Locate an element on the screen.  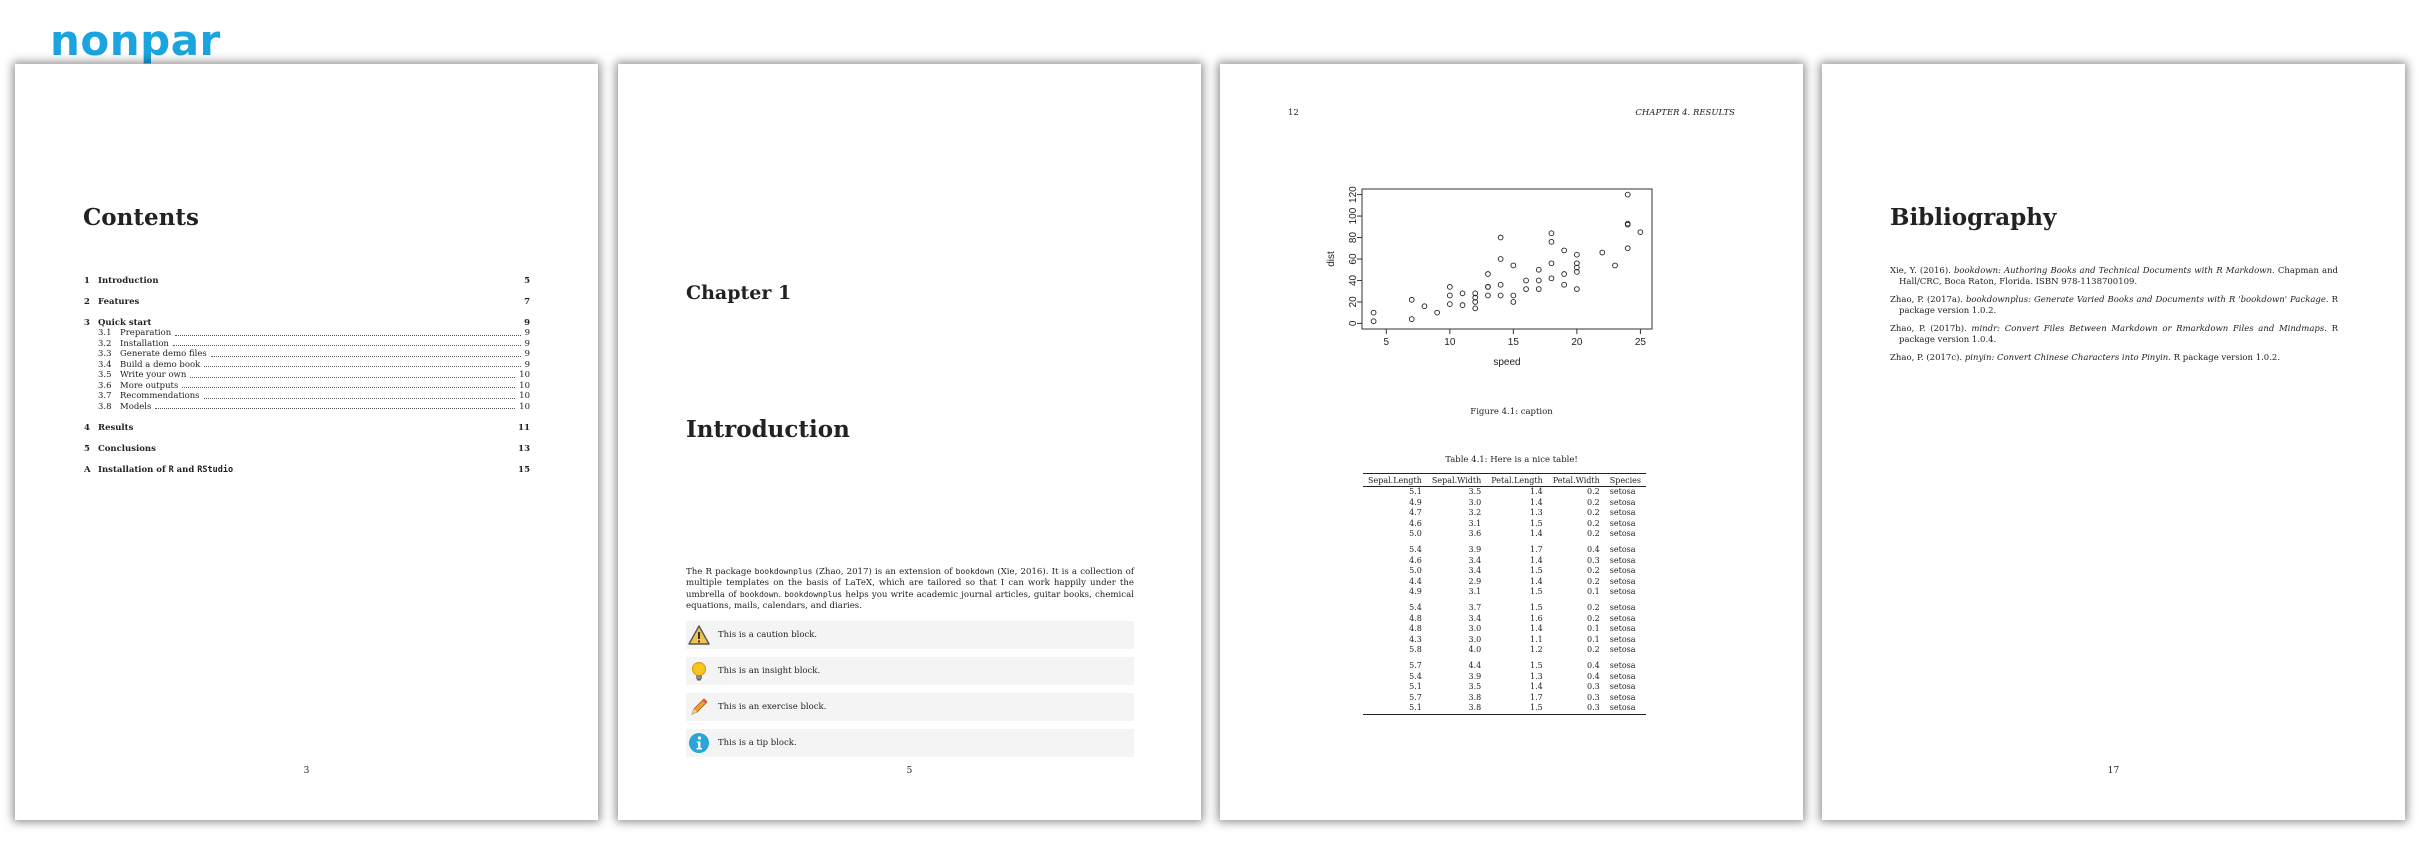
x-tick-label: 5 is located at coordinates (1387, 342).